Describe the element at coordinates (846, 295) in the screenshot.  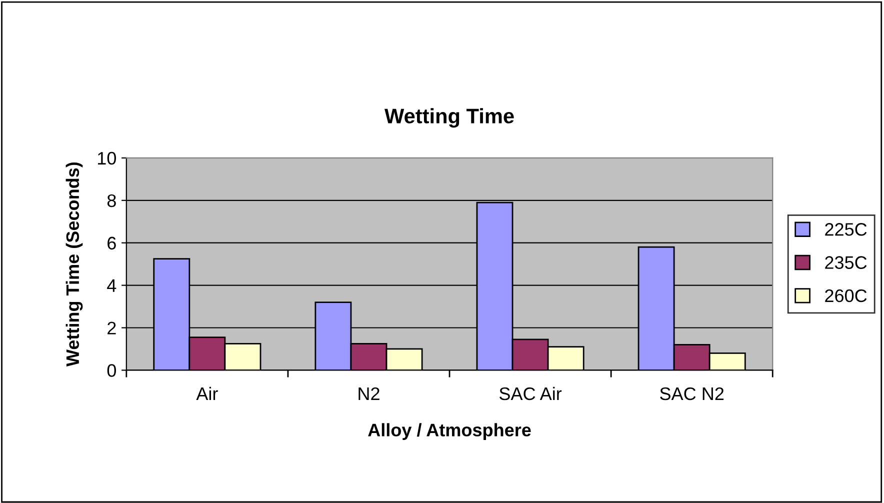
I see `legend-label: 260C` at that location.